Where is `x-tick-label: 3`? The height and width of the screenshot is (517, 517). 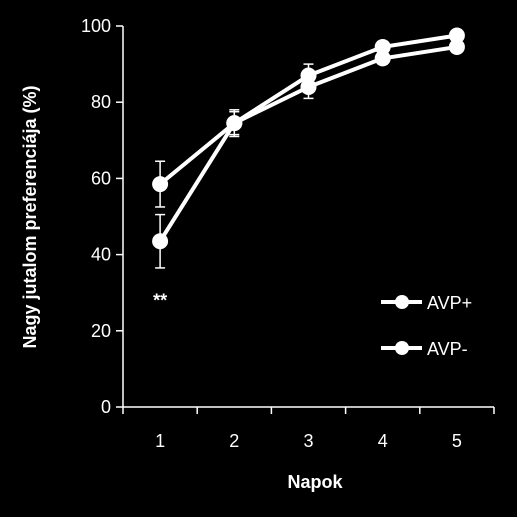
x-tick-label: 3 is located at coordinates (308, 441).